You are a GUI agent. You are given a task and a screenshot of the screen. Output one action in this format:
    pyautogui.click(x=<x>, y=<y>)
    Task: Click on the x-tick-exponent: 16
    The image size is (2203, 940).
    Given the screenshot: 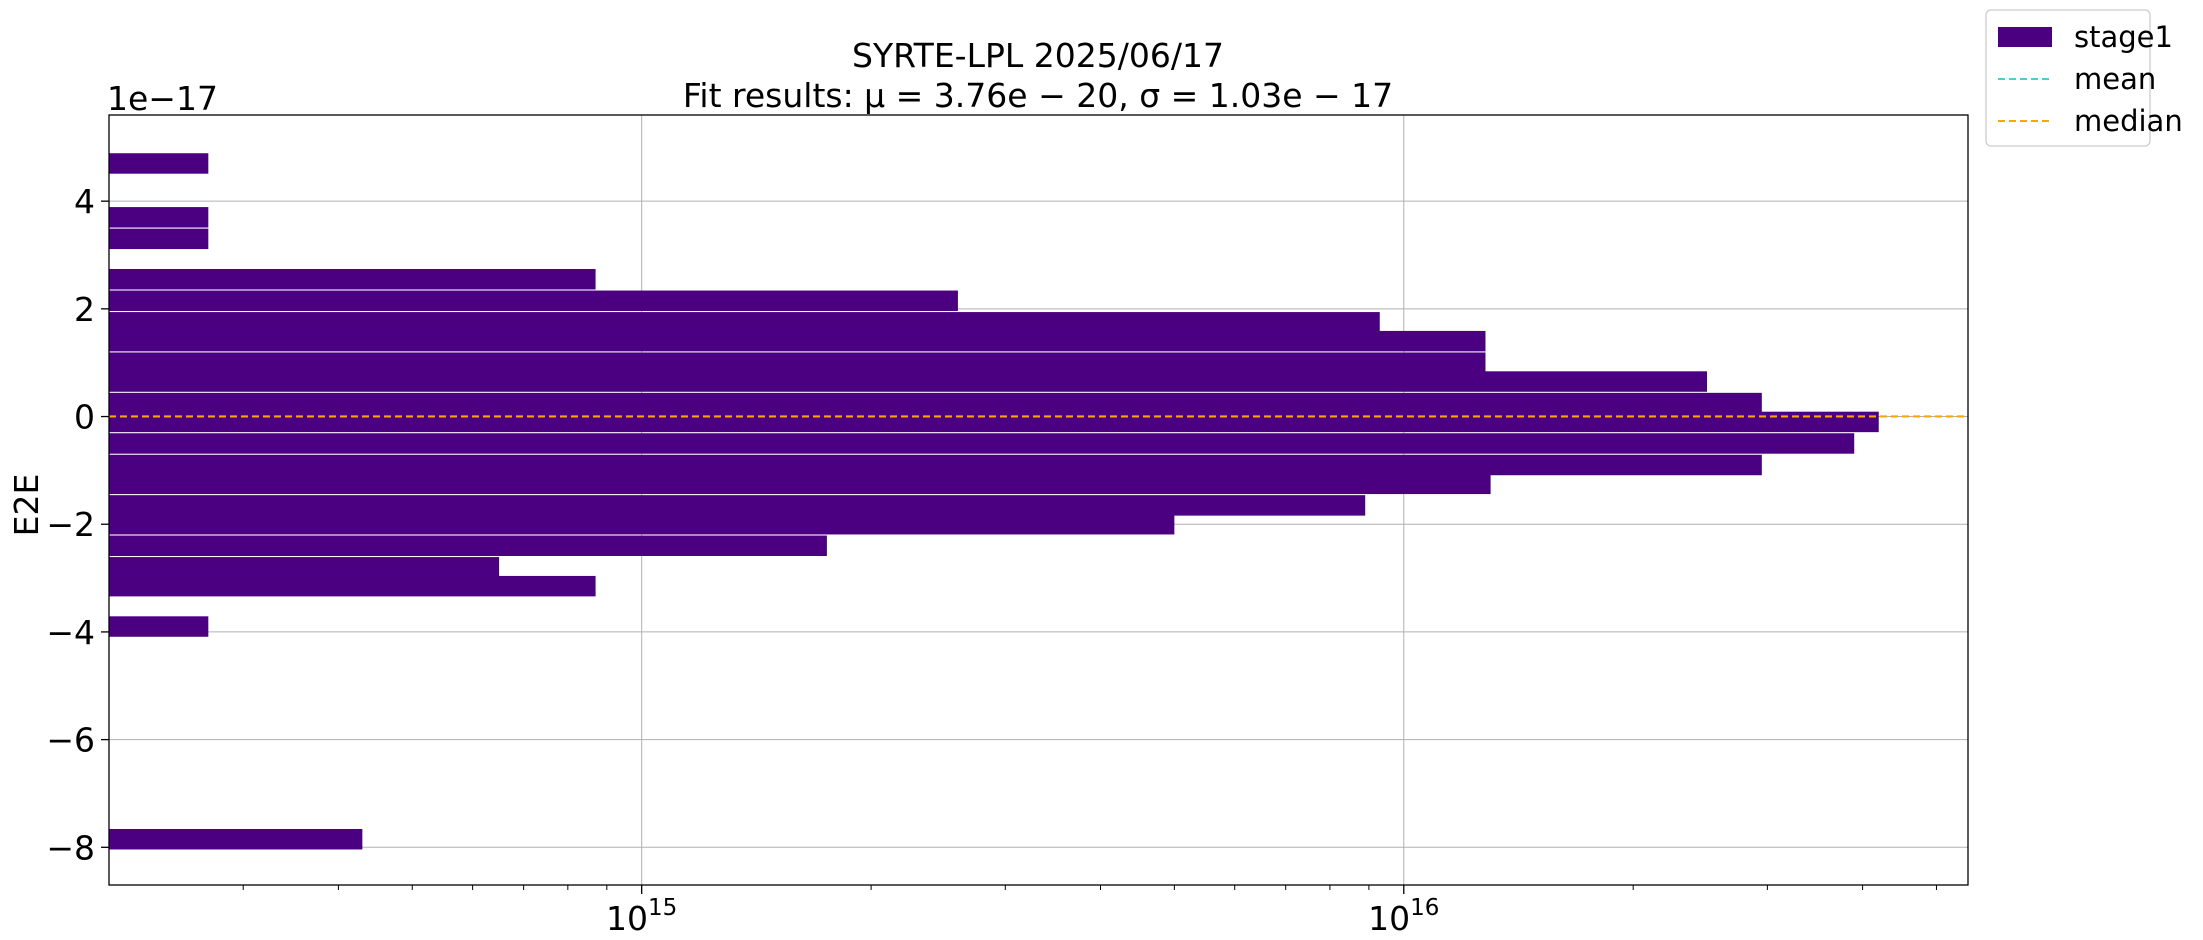 What is the action you would take?
    pyautogui.click(x=1424, y=908)
    